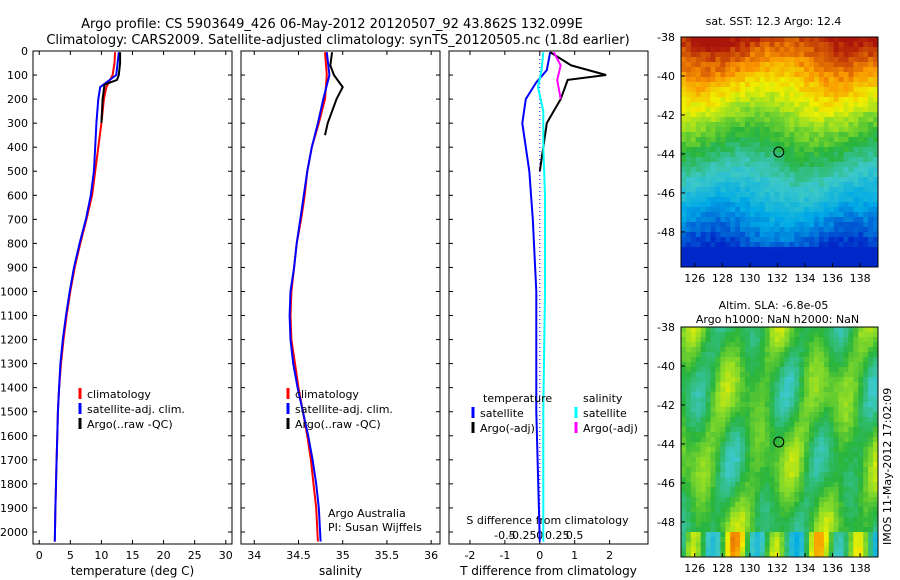 This screenshot has height=580, width=900. I want to click on x-tick-label: 34.5, so click(298, 555).